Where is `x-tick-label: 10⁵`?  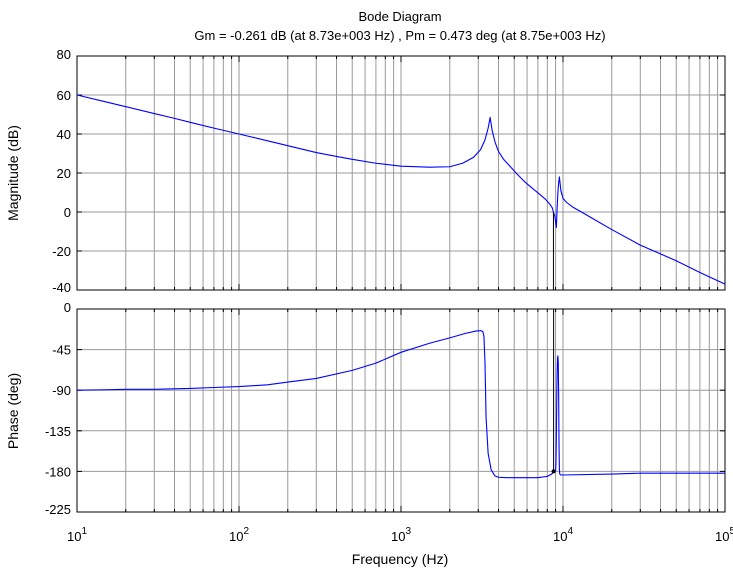
x-tick-label: 10⁵ is located at coordinates (724, 535).